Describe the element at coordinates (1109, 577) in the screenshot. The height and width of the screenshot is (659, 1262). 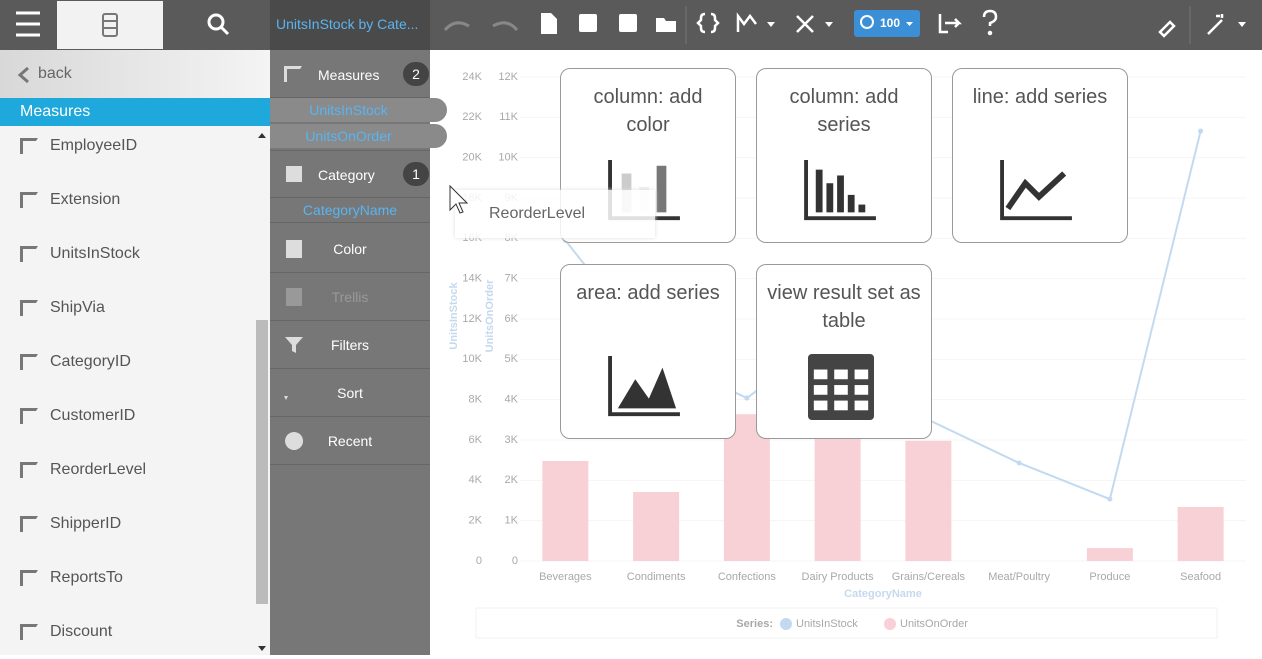
I see `x-tick-label: Produce` at that location.